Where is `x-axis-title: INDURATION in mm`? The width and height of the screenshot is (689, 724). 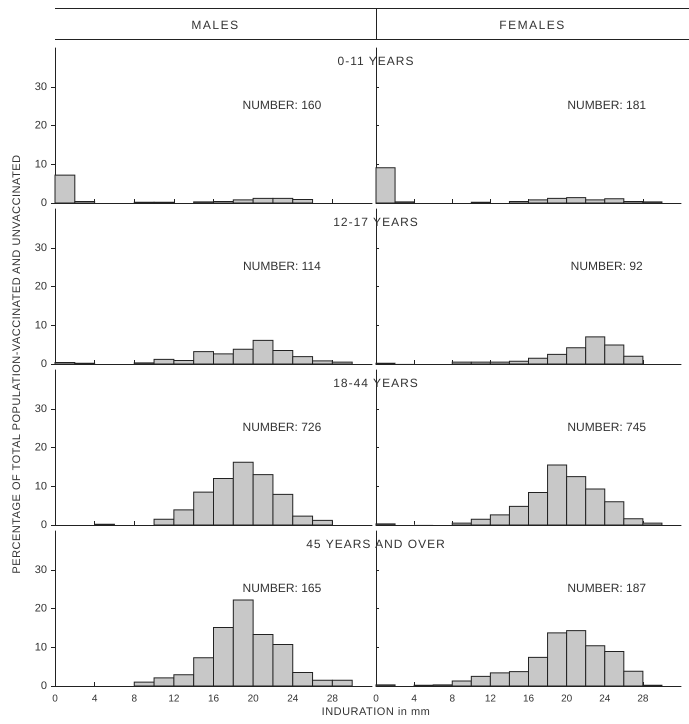 x-axis-title: INDURATION in mm is located at coordinates (376, 712).